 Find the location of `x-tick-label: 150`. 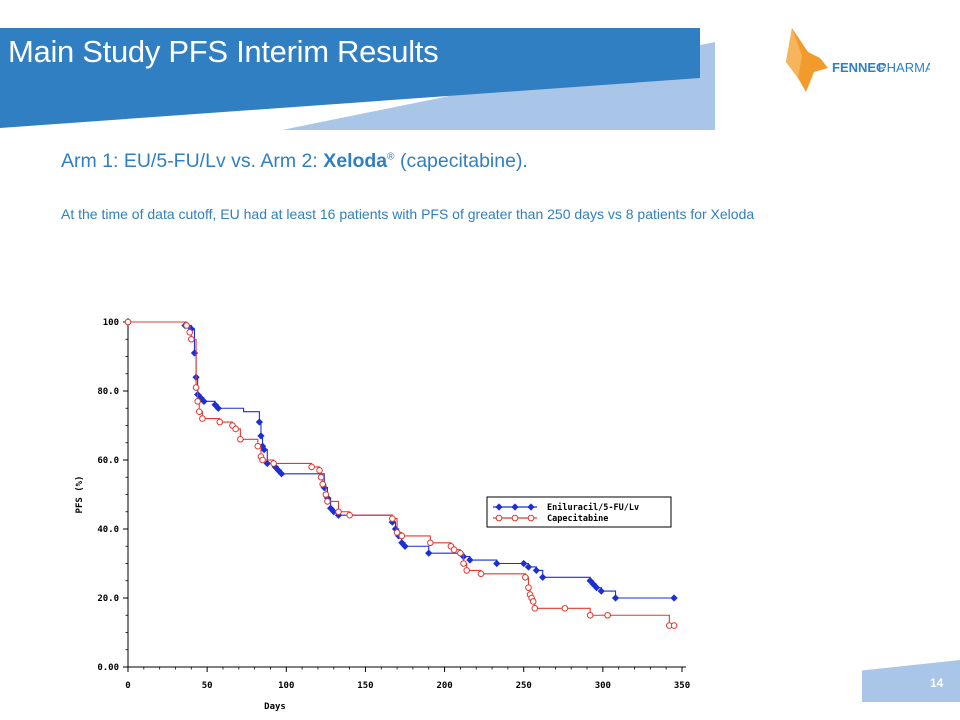

x-tick-label: 150 is located at coordinates (365, 686).